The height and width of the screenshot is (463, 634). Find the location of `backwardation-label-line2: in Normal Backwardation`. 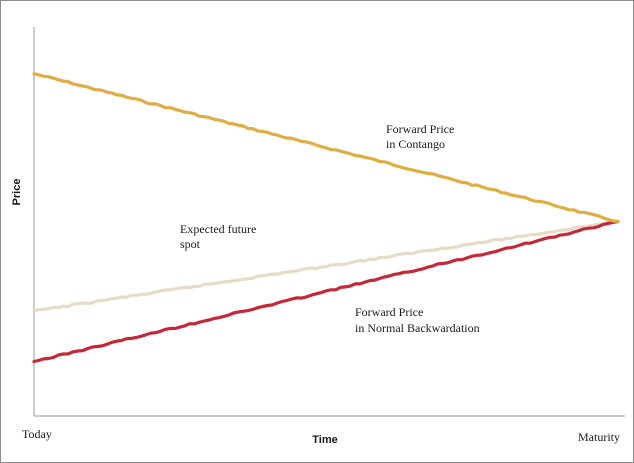

backwardation-label-line2: in Normal Backwardation is located at coordinates (417, 328).